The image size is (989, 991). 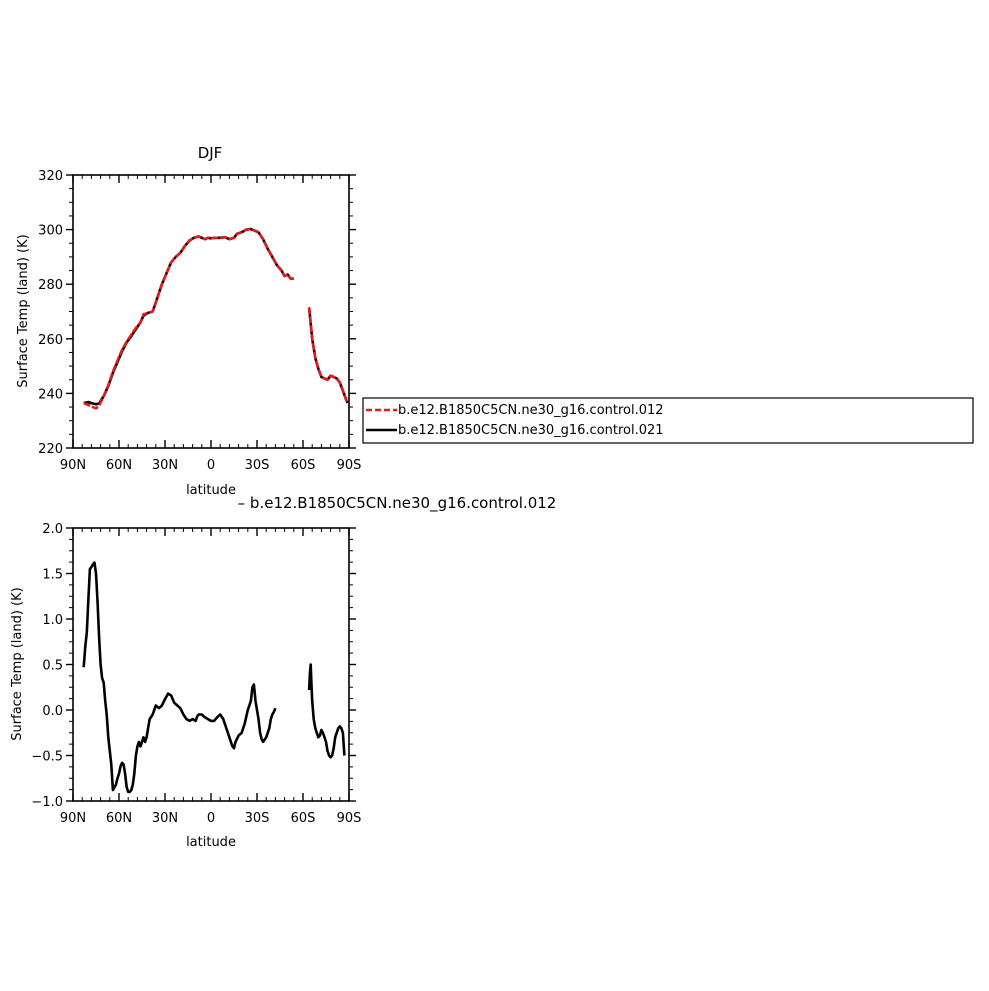 What do you see at coordinates (50, 394) in the screenshot?
I see `y-tick-label: 240` at bounding box center [50, 394].